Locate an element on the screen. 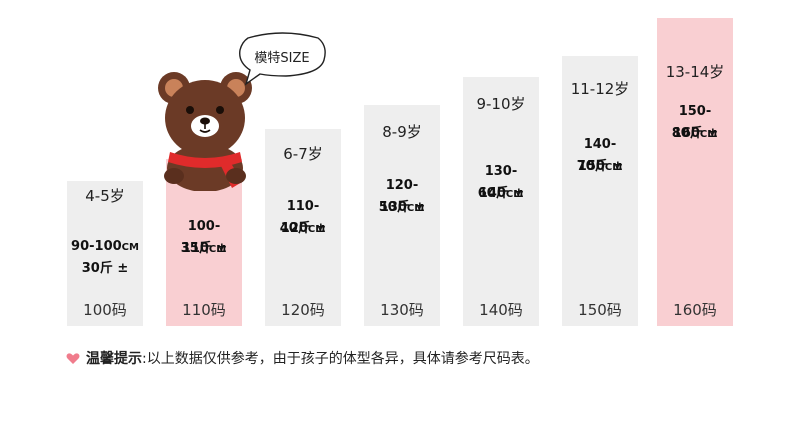 The image size is (790, 423). weight-range: 70斤 ± is located at coordinates (600, 166).